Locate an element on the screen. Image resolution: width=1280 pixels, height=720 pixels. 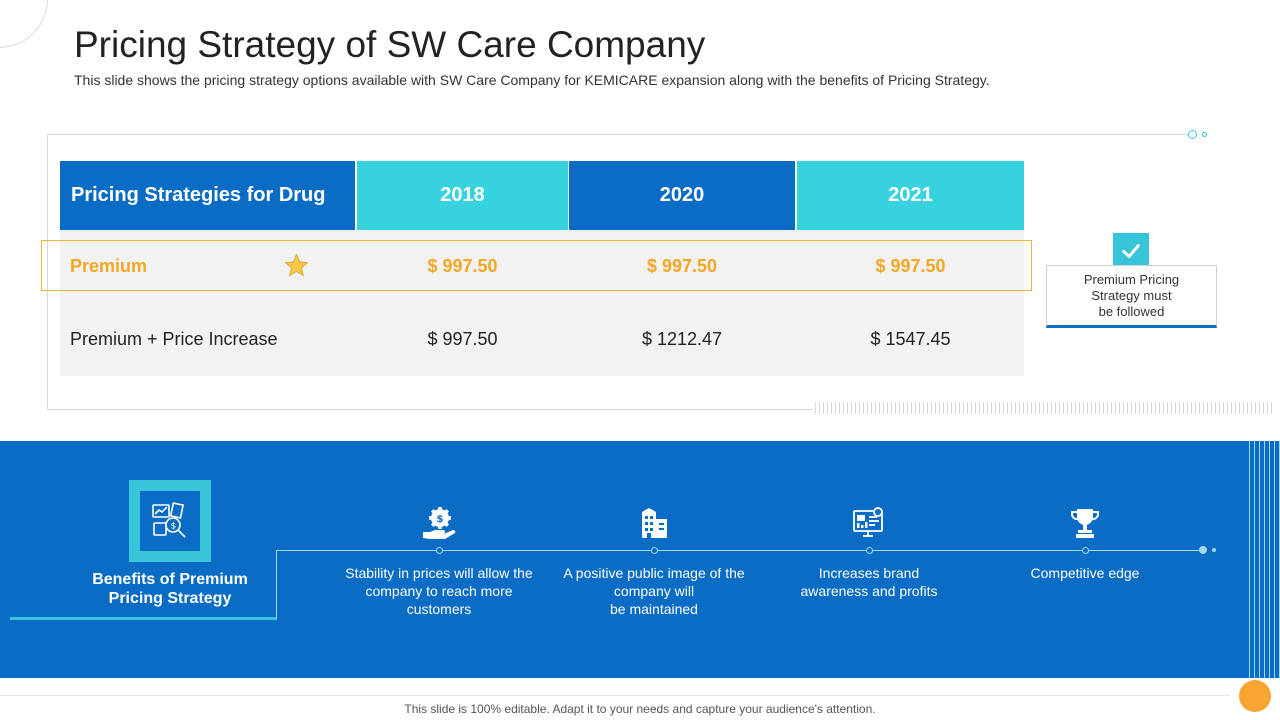
timeline-line is located at coordinates (739, 550).